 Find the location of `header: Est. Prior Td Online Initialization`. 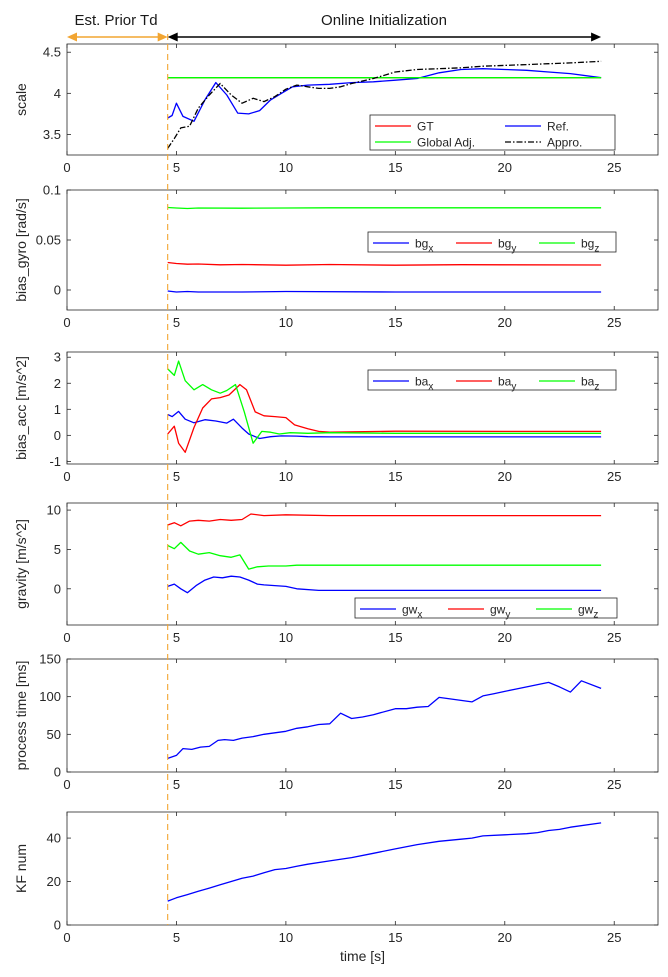

header: Est. Prior Td Online Initialization is located at coordinates (260, 20).